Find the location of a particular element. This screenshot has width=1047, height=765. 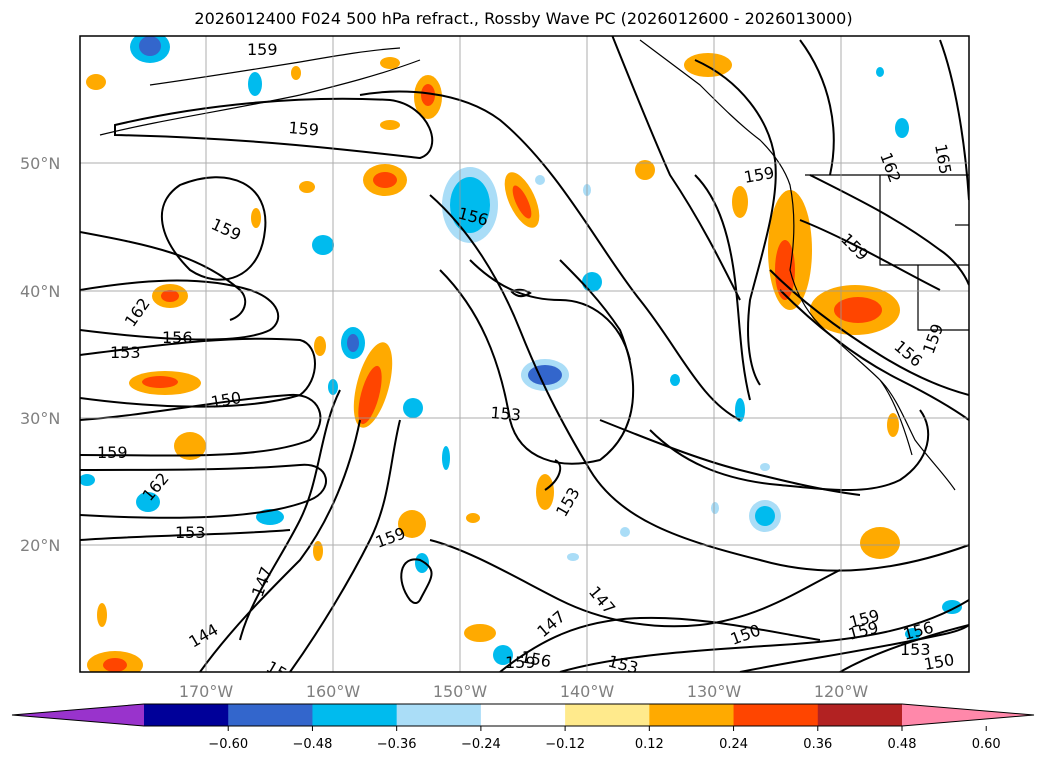

lon-label: 170°W is located at coordinates (206, 691).